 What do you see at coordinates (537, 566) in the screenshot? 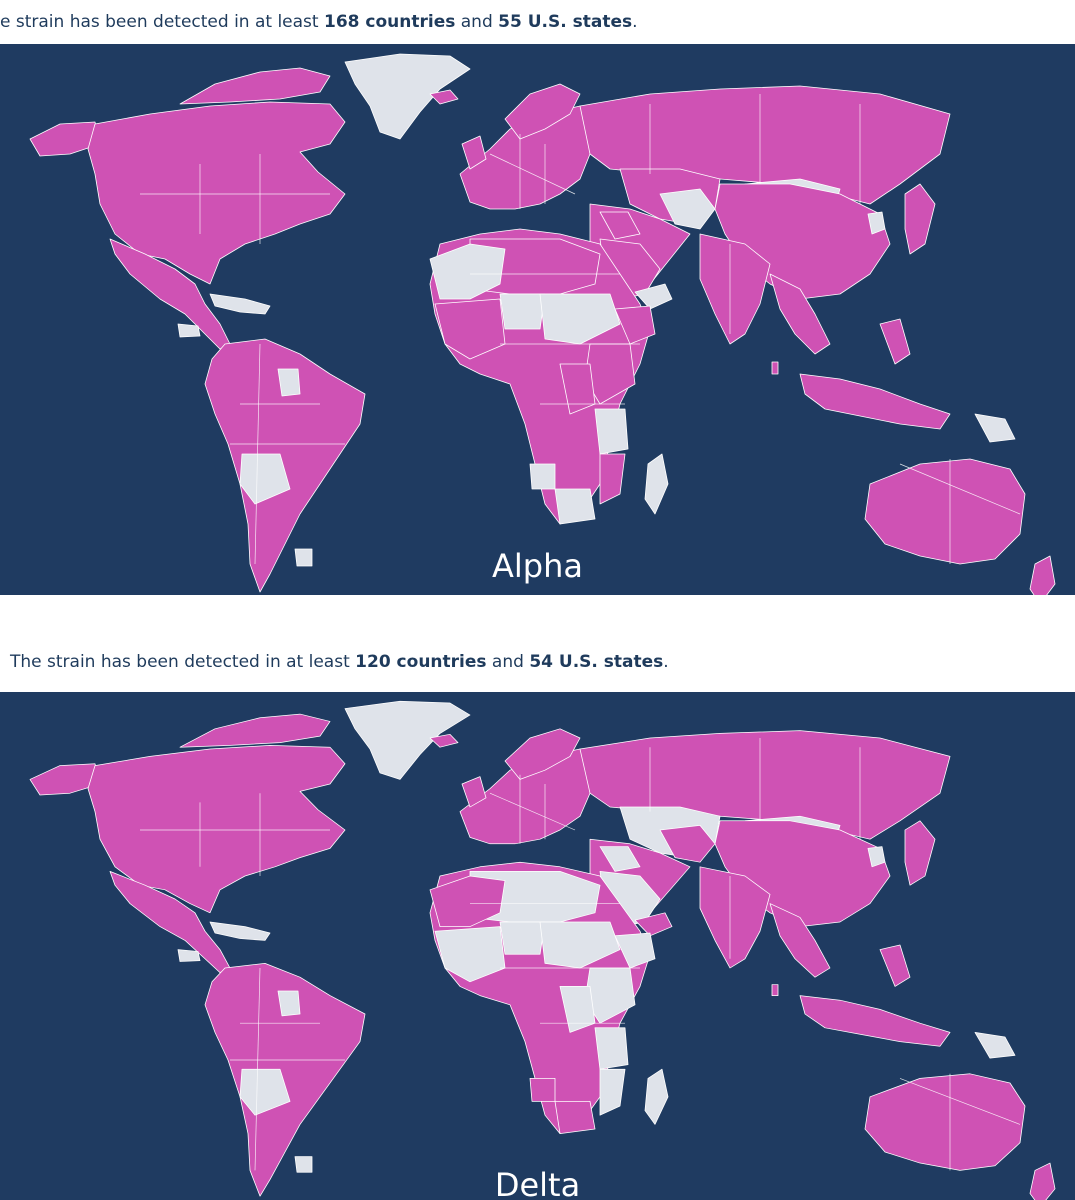
I see `alpha-variant-label: Alpha` at bounding box center [537, 566].